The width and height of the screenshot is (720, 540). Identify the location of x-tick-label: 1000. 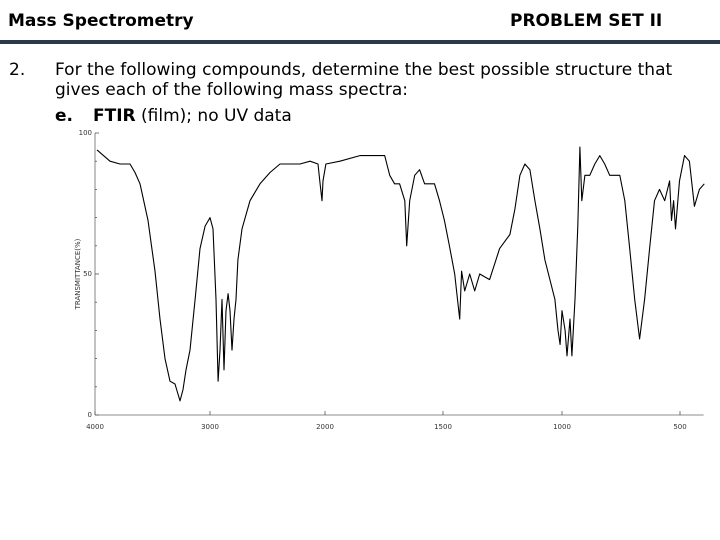
(562, 427).